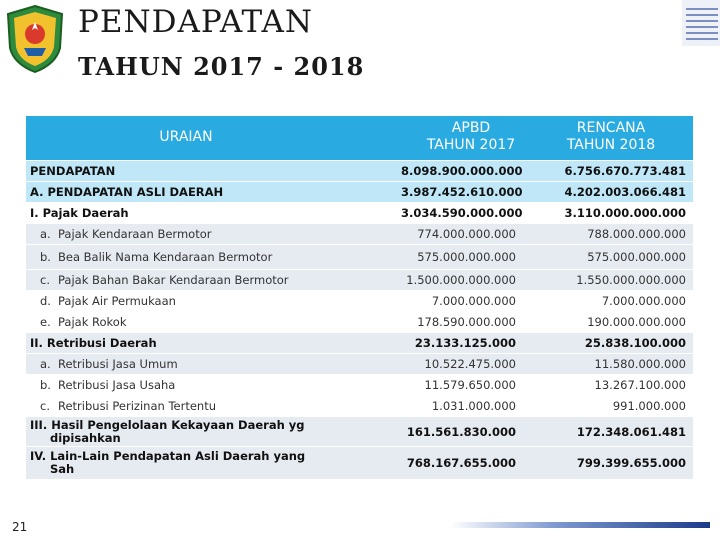  Describe the element at coordinates (580, 525) in the screenshot. I see `footer-gradient-bar` at that location.